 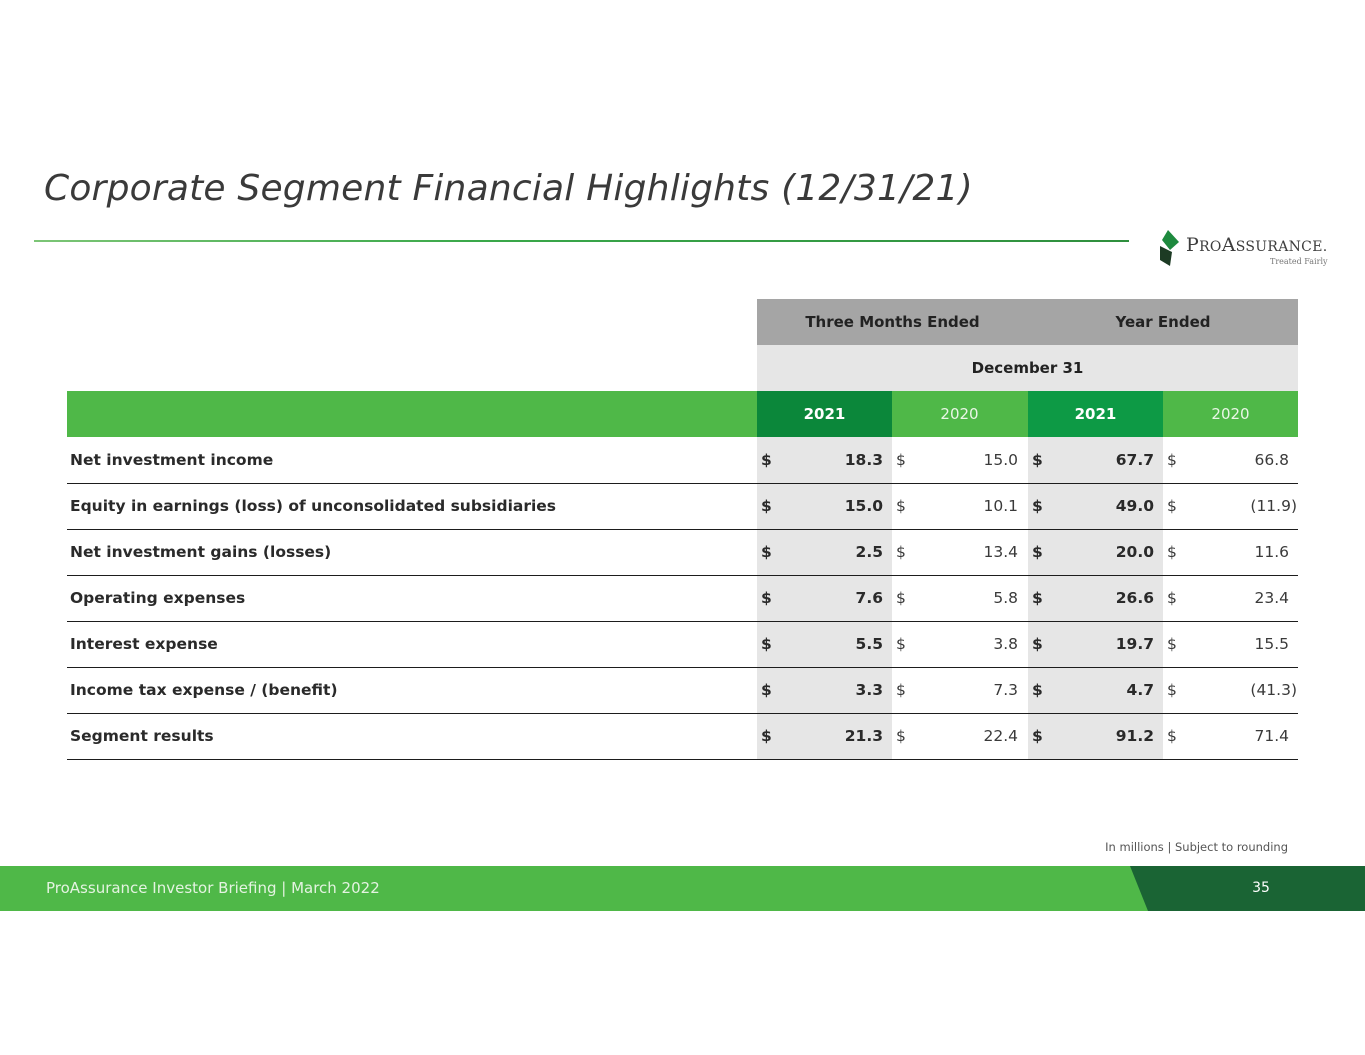 What do you see at coordinates (1230, 644) in the screenshot?
I see `value-cell: $15.5` at bounding box center [1230, 644].